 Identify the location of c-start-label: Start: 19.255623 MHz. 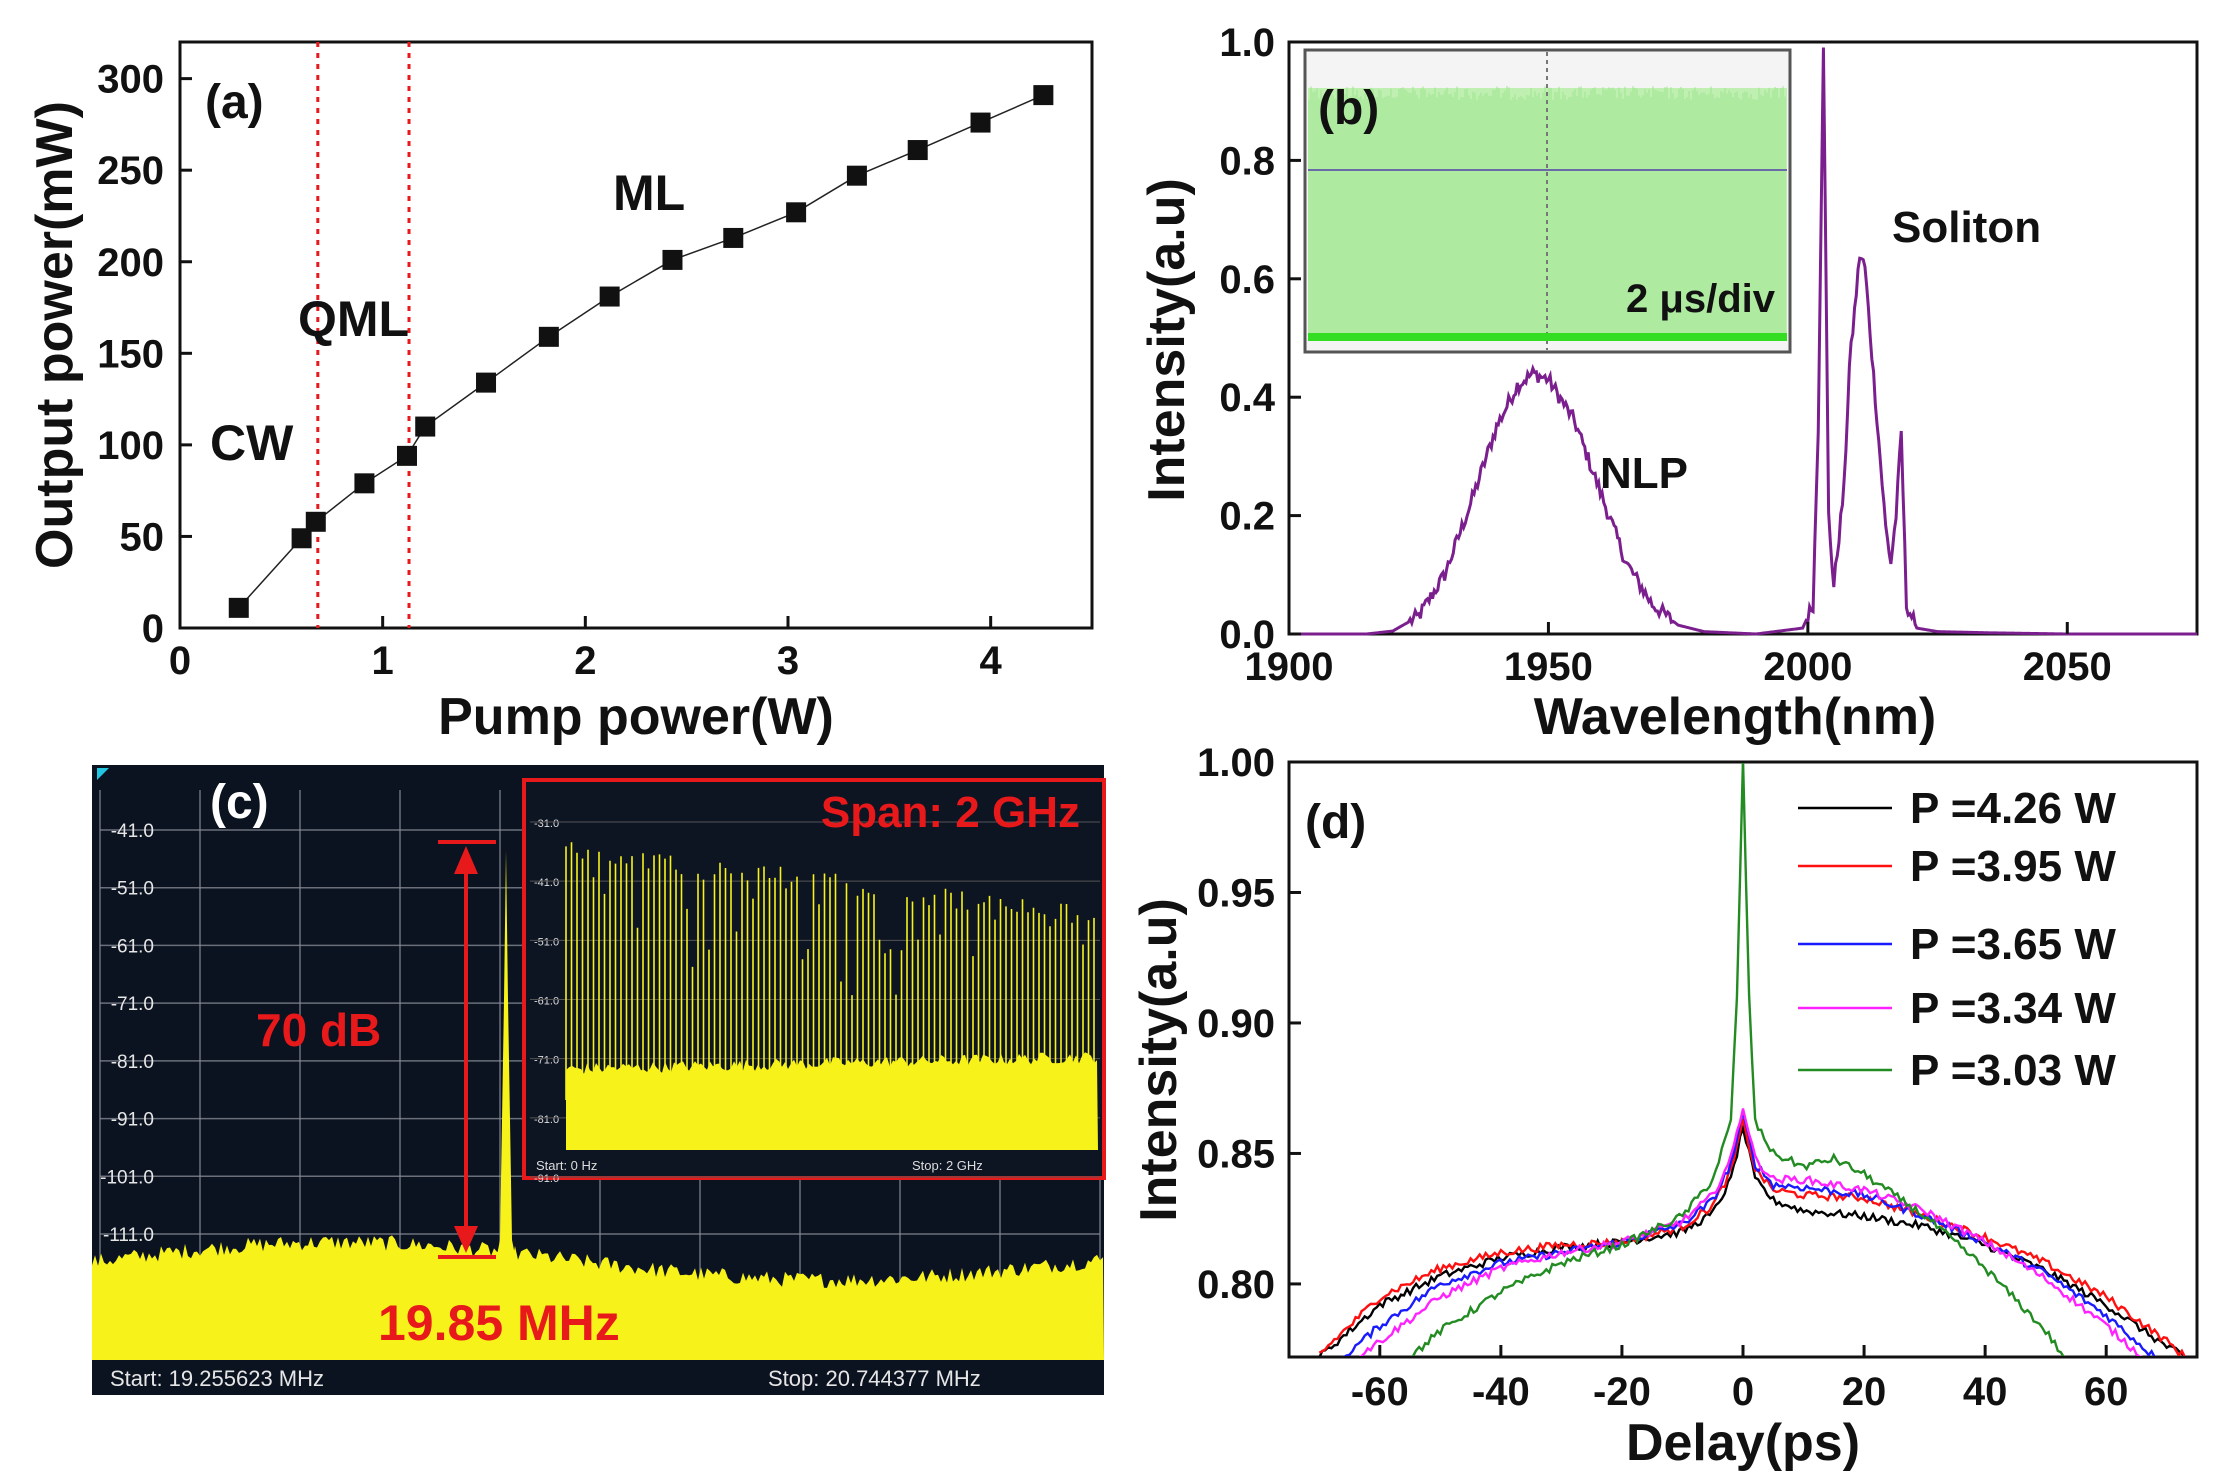
(217, 1378).